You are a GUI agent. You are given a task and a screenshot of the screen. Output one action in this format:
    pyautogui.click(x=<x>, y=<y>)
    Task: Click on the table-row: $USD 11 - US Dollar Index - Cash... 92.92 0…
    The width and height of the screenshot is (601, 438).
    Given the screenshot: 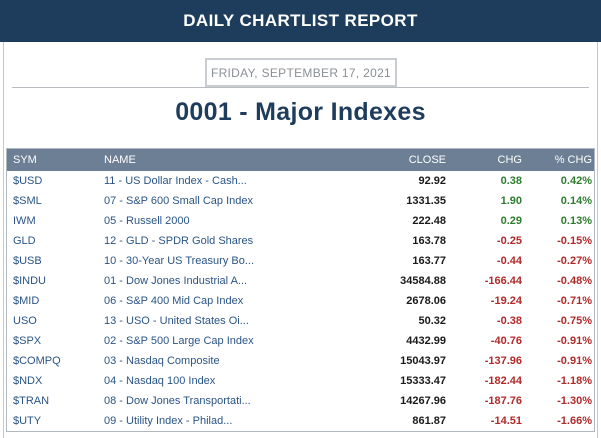 What is the action you would take?
    pyautogui.click(x=300, y=181)
    